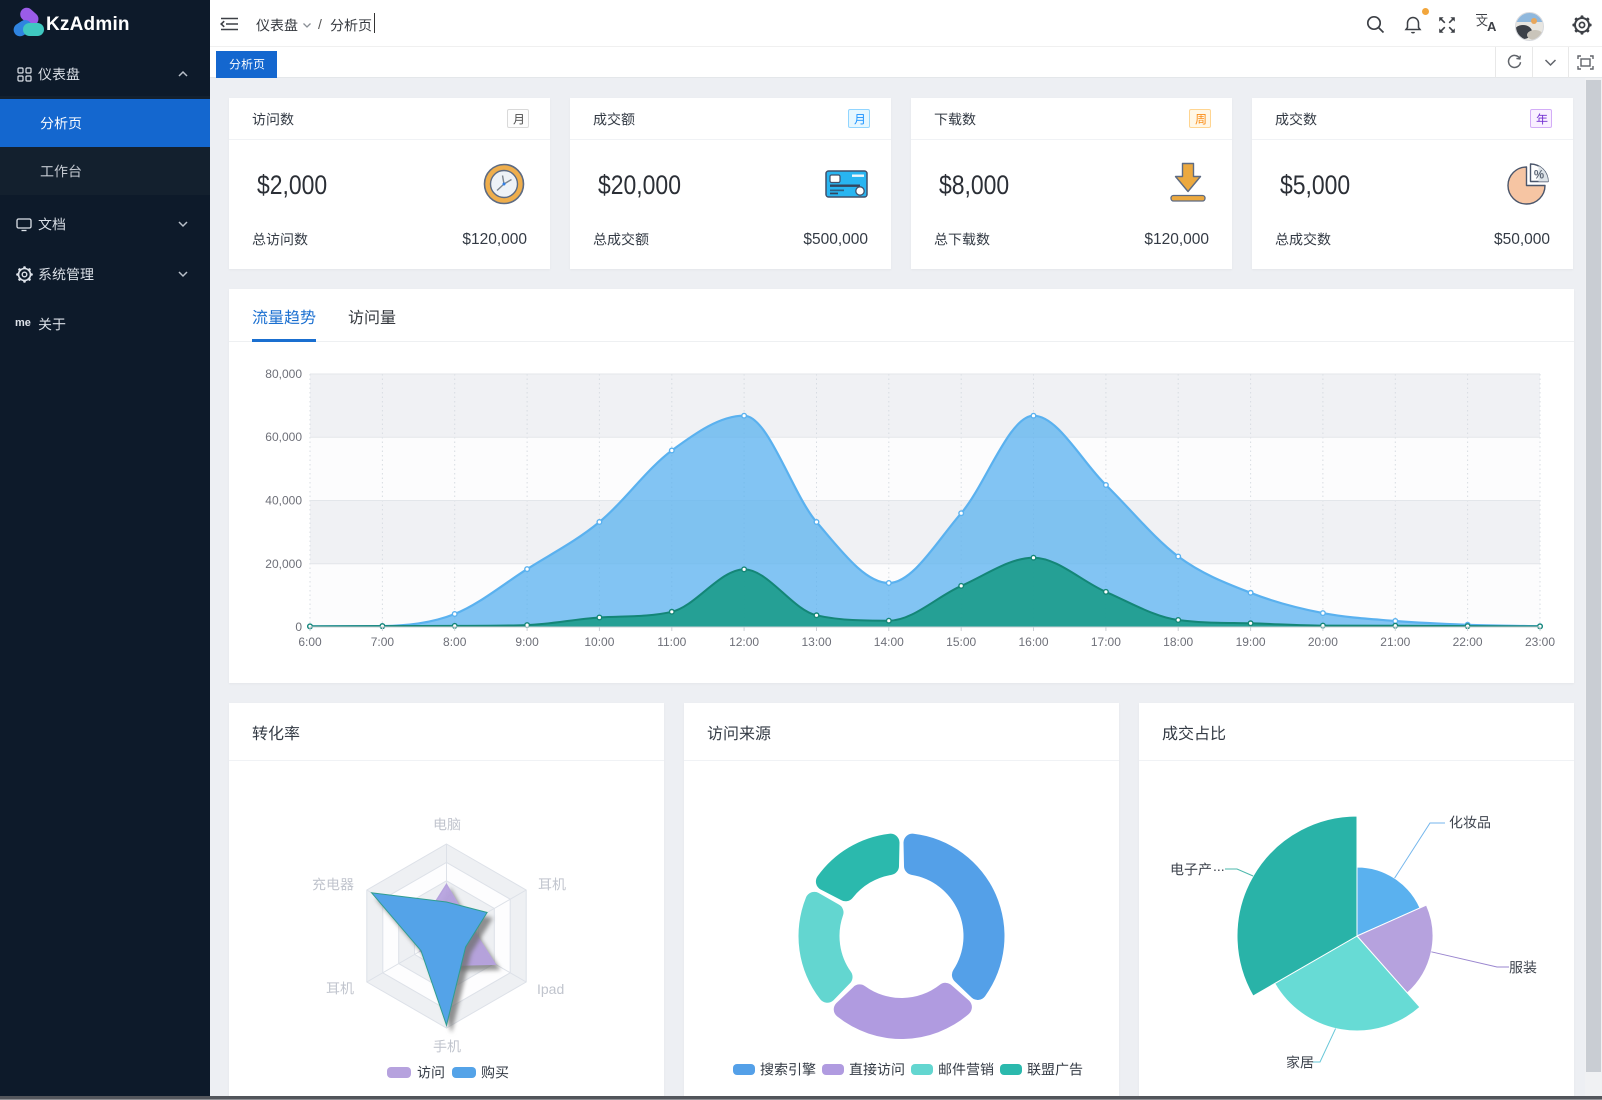  Describe the element at coordinates (1395, 642) in the screenshot. I see `svg-text: 21:00` at that location.